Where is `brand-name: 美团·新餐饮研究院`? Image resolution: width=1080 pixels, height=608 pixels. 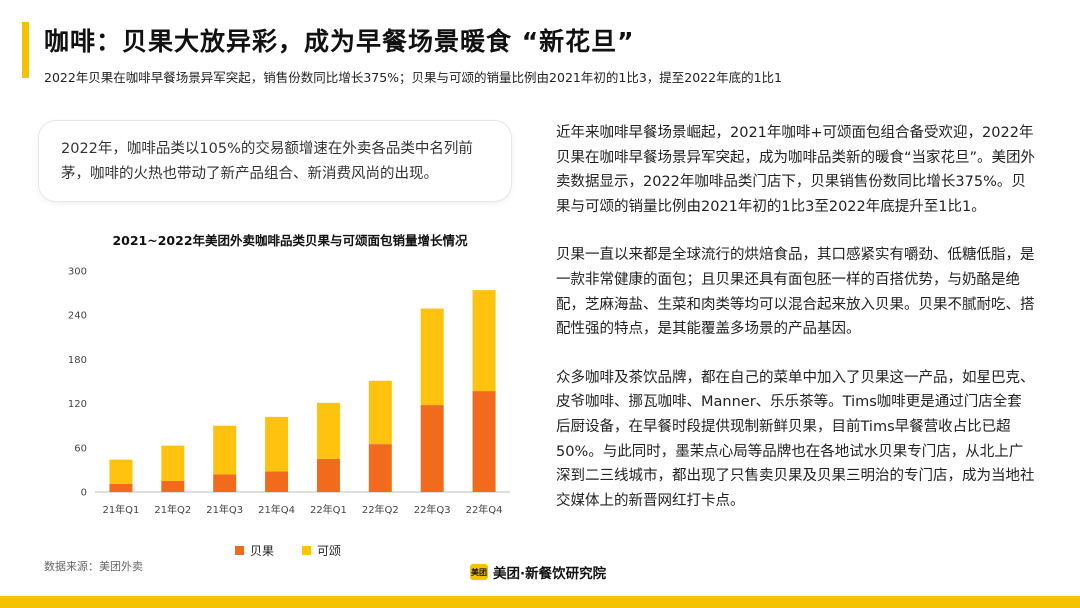
brand-name: 美团·新餐饮研究院 is located at coordinates (550, 574).